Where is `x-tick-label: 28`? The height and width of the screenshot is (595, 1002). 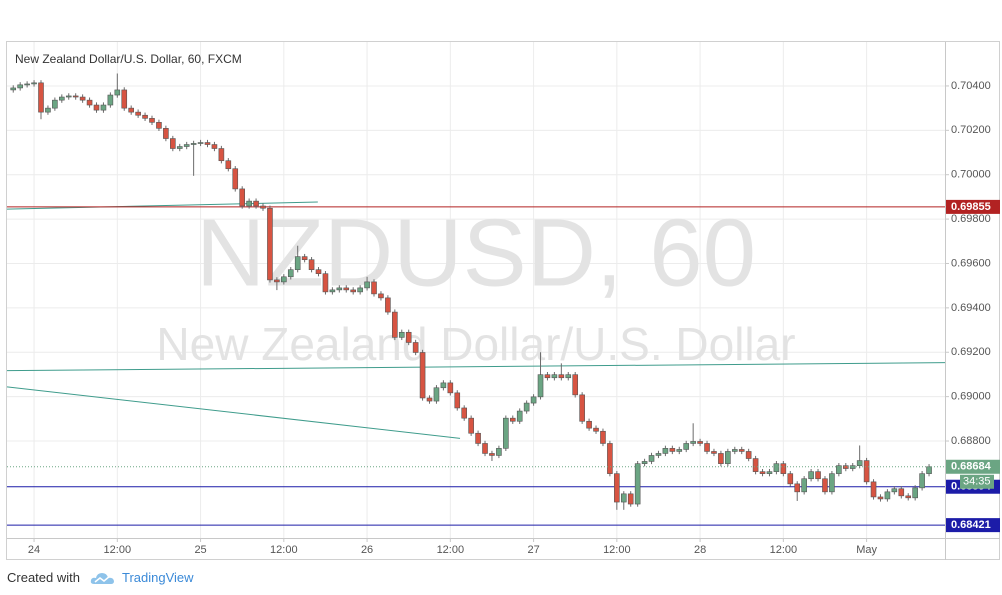 x-tick-label: 28 is located at coordinates (700, 550).